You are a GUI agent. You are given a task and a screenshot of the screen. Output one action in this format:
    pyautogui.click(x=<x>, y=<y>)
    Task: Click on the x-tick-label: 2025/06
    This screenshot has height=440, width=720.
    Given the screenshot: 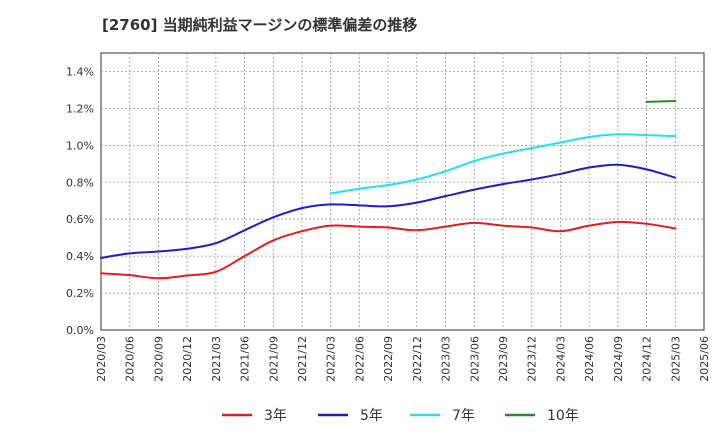 What is the action you would take?
    pyautogui.click(x=704, y=359)
    